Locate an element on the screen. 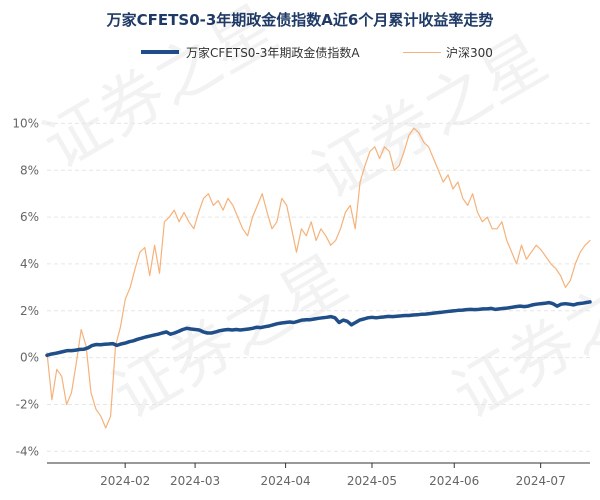 This screenshot has width=600, height=500. chart-title: 万家CFETS0-3年期政金债指数A近6个月累计收益率走势 is located at coordinates (300, 20).